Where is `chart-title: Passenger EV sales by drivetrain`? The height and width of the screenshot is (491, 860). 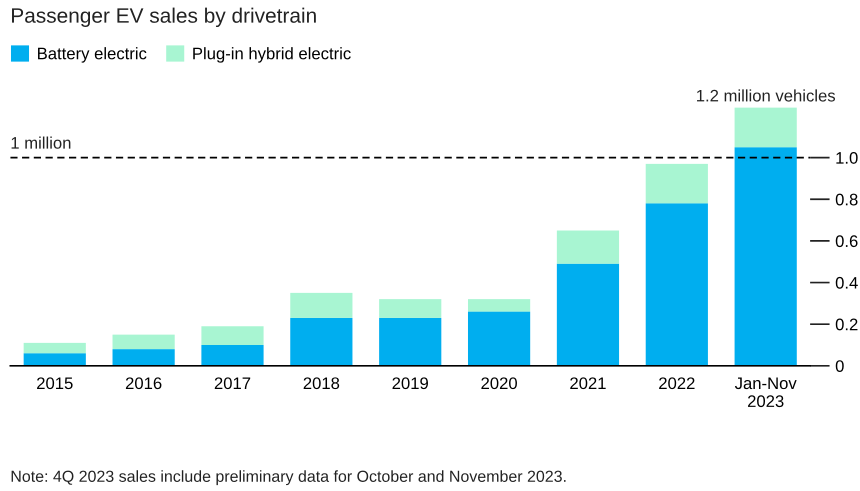
chart-title: Passenger EV sales by drivetrain is located at coordinates (164, 18).